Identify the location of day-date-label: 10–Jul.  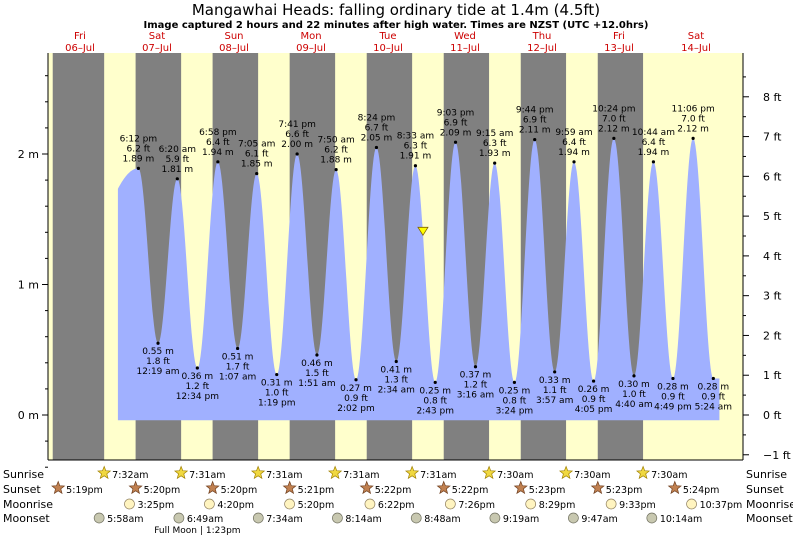
(388, 48).